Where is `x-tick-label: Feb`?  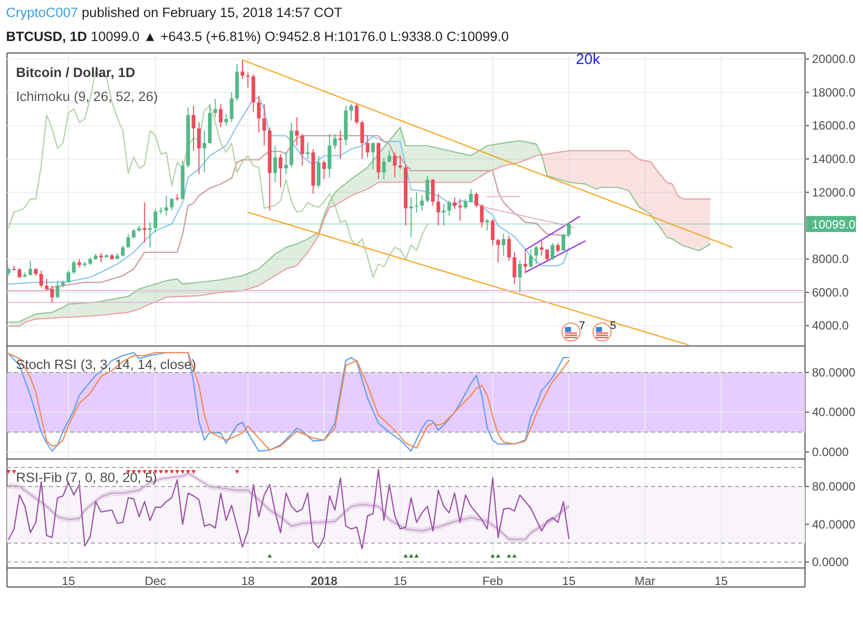
x-tick-label: Feb is located at coordinates (493, 581).